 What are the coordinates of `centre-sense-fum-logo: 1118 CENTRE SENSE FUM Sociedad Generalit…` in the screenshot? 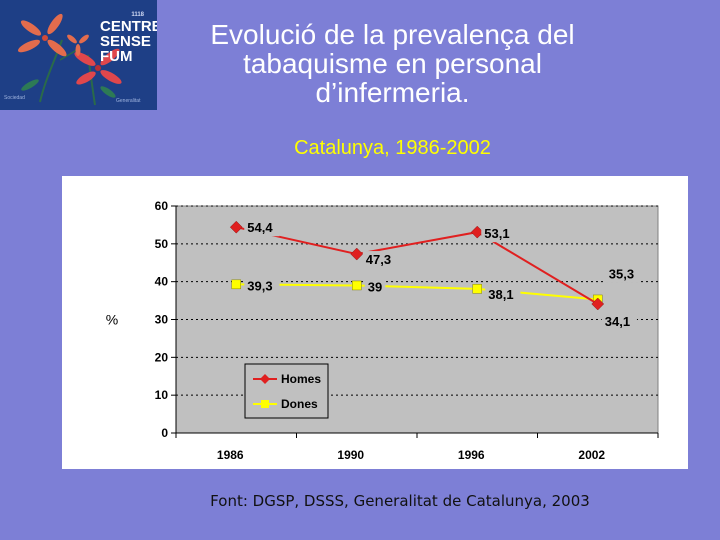 It's located at (78, 55).